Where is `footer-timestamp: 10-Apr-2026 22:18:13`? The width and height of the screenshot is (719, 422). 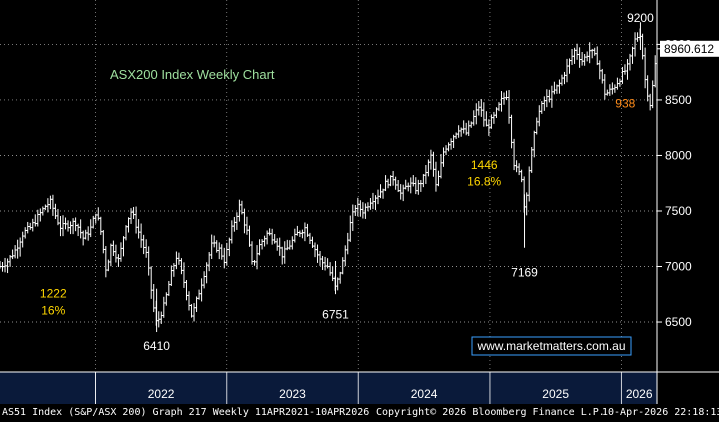 footer-timestamp: 10-Apr-2026 22:18:13 is located at coordinates (660, 412).